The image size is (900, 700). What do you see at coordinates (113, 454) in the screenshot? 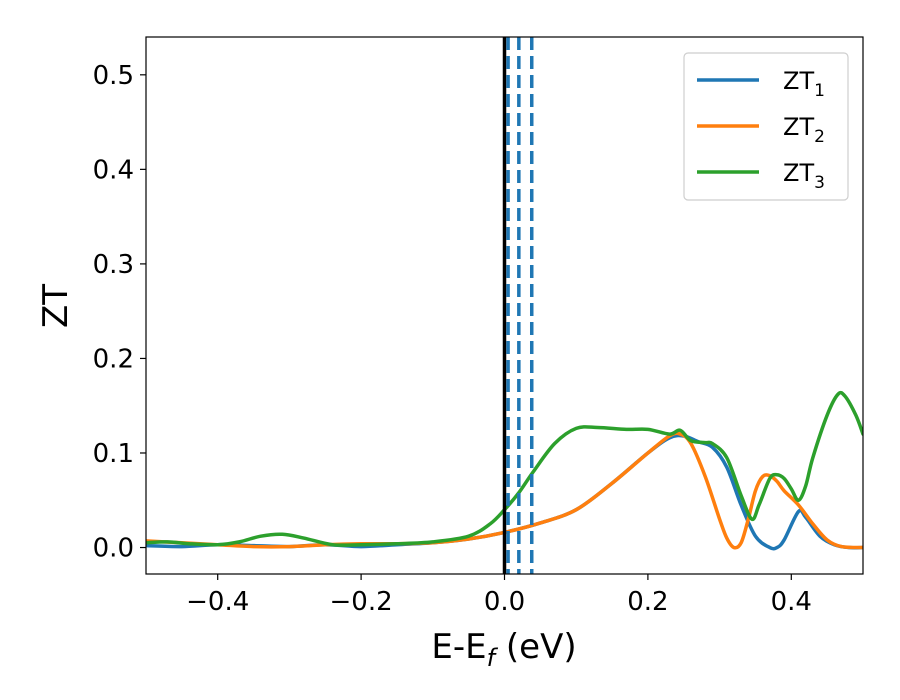
I see `y-tick-label: 0.1` at bounding box center [113, 454].